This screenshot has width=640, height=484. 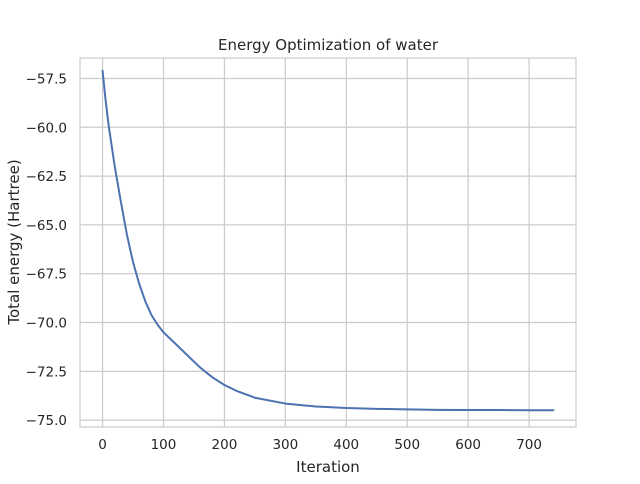 I want to click on x-tick-label: 500, so click(x=407, y=445).